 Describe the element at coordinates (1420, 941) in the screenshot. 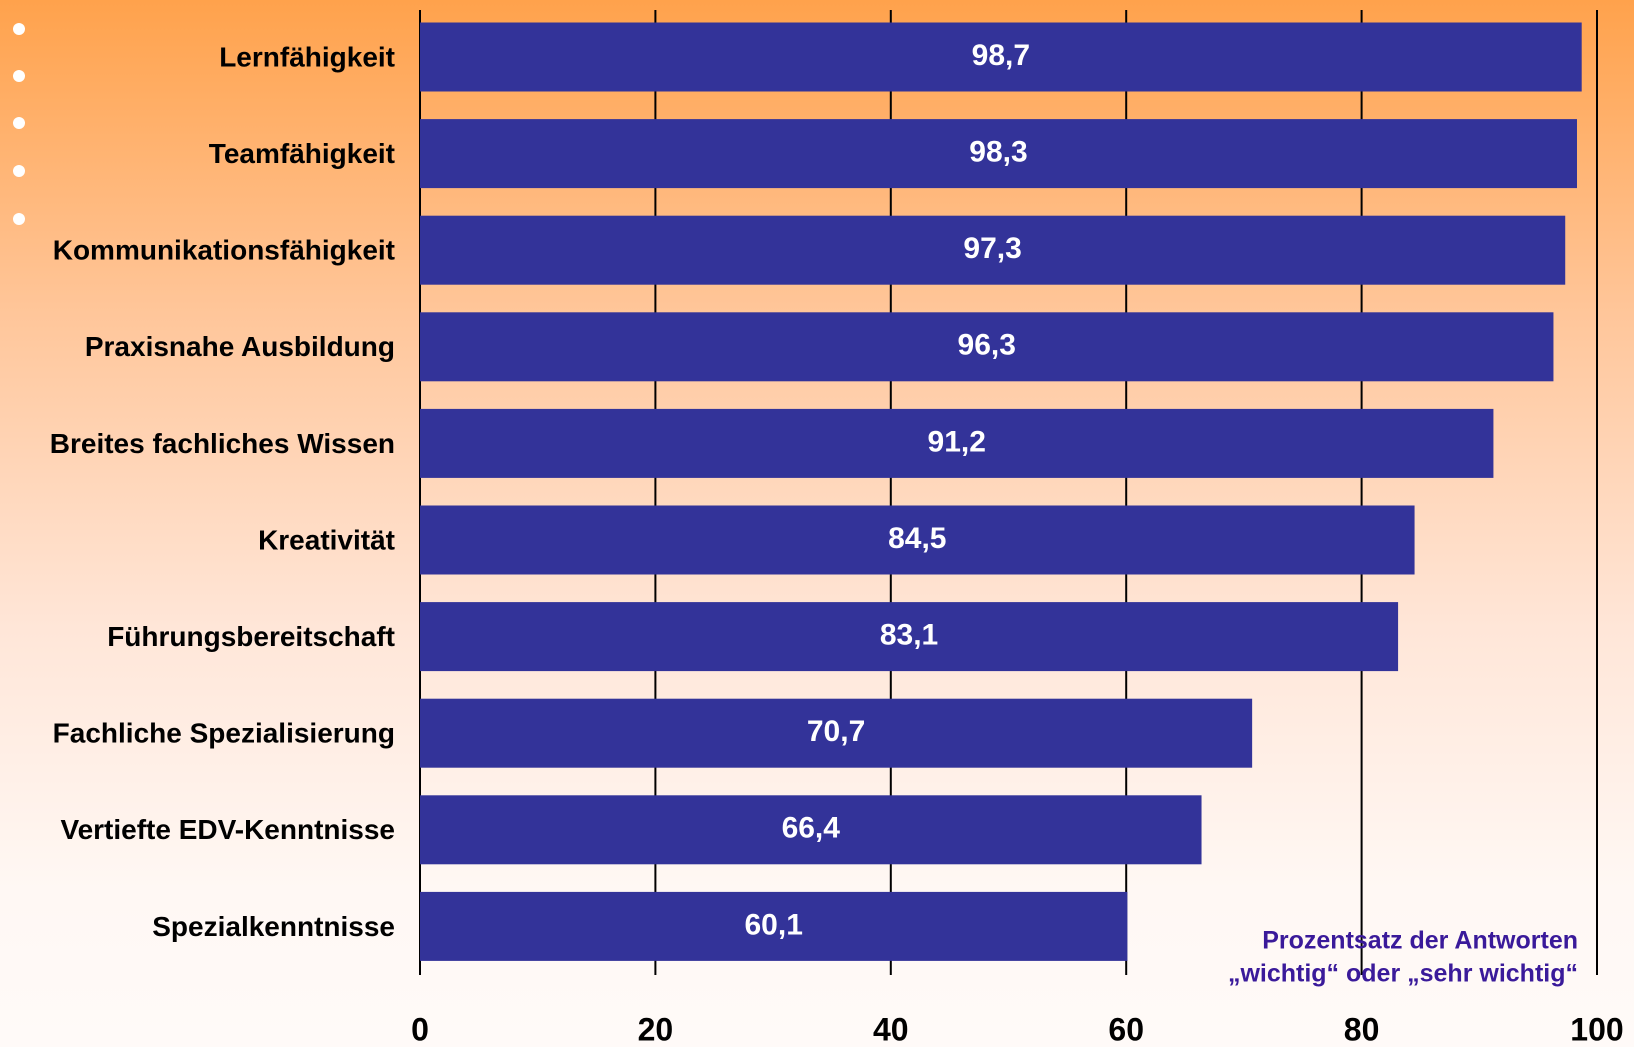

I see `annotation: Prozentsatz der Antworten` at that location.